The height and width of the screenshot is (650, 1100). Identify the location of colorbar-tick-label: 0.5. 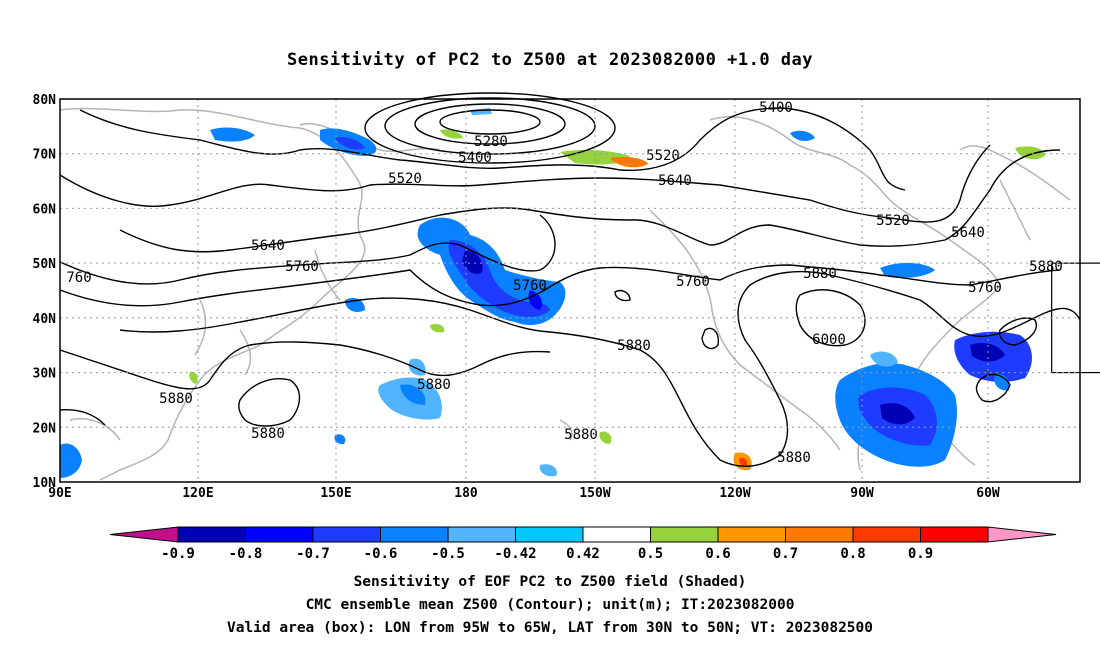
(650, 554).